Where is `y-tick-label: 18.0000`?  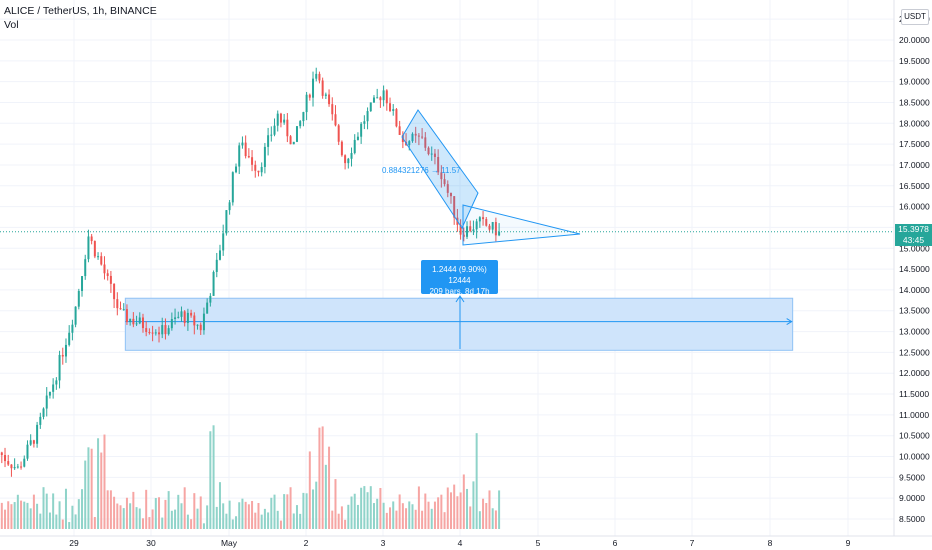
y-tick-label: 18.0000 is located at coordinates (914, 123).